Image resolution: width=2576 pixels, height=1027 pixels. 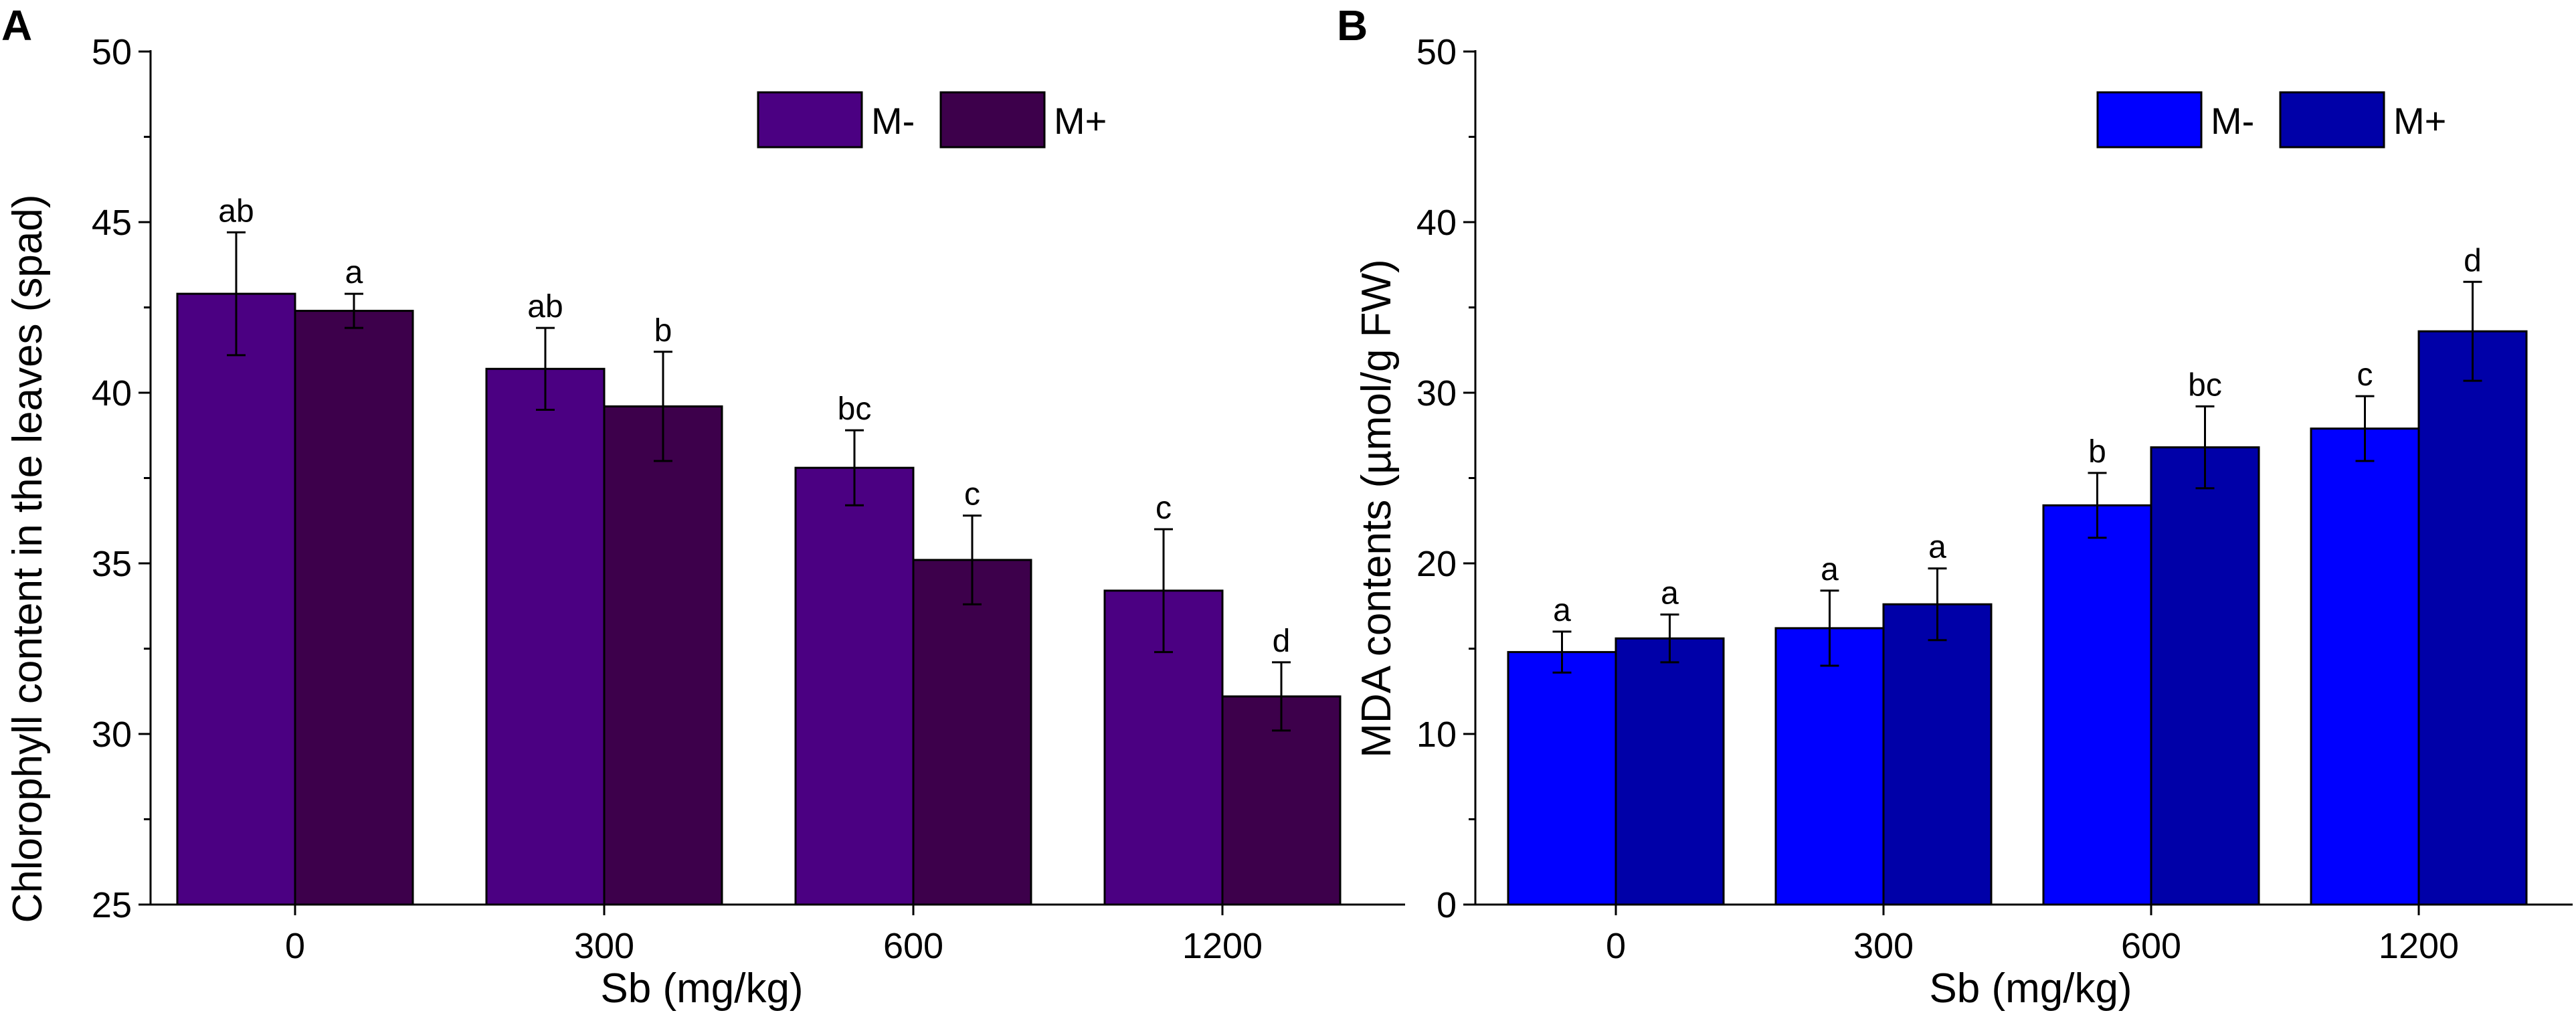 What do you see at coordinates (2097, 452) in the screenshot?
I see `significance-label-M--600: b` at bounding box center [2097, 452].